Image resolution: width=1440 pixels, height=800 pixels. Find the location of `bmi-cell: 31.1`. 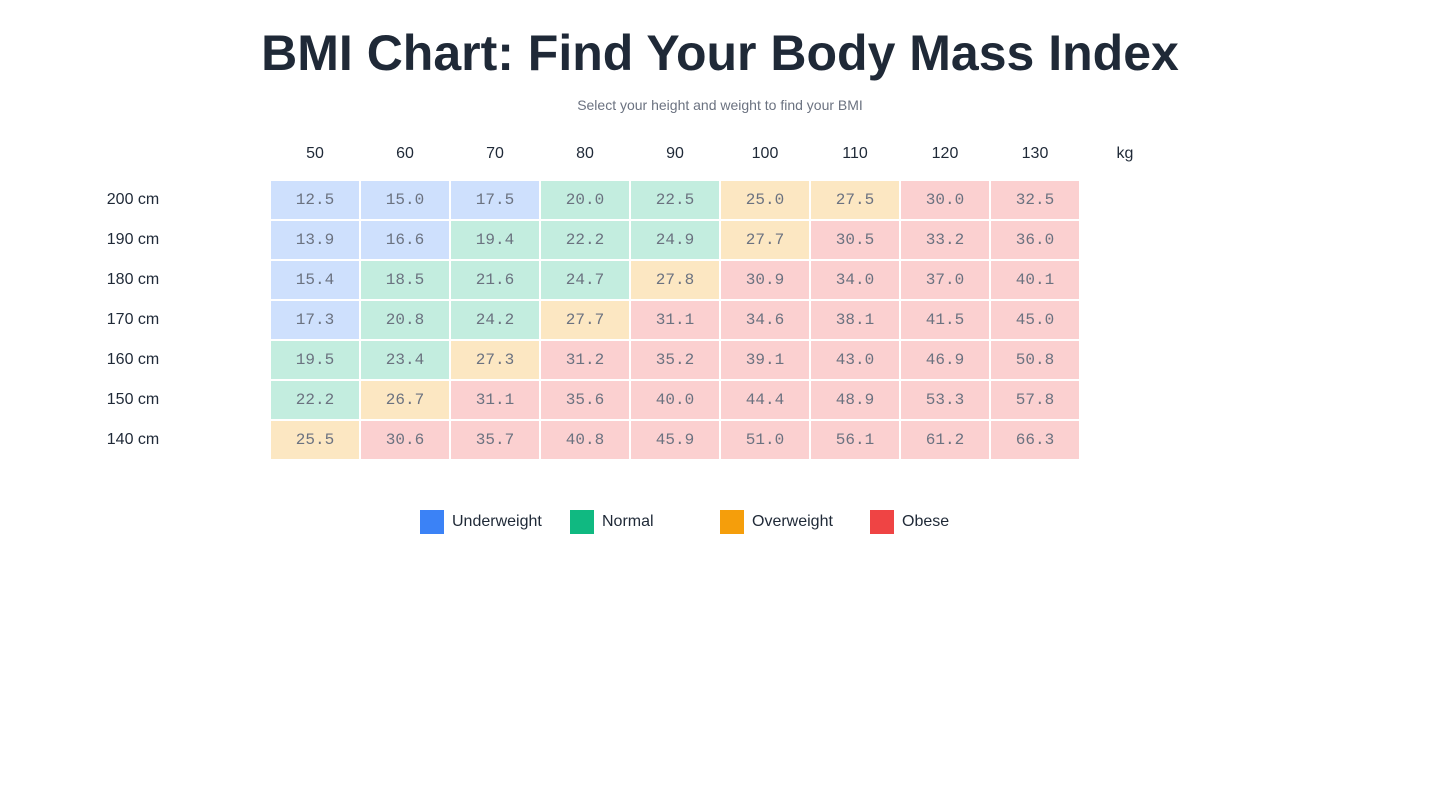

bmi-cell: 31.1 is located at coordinates (495, 400).